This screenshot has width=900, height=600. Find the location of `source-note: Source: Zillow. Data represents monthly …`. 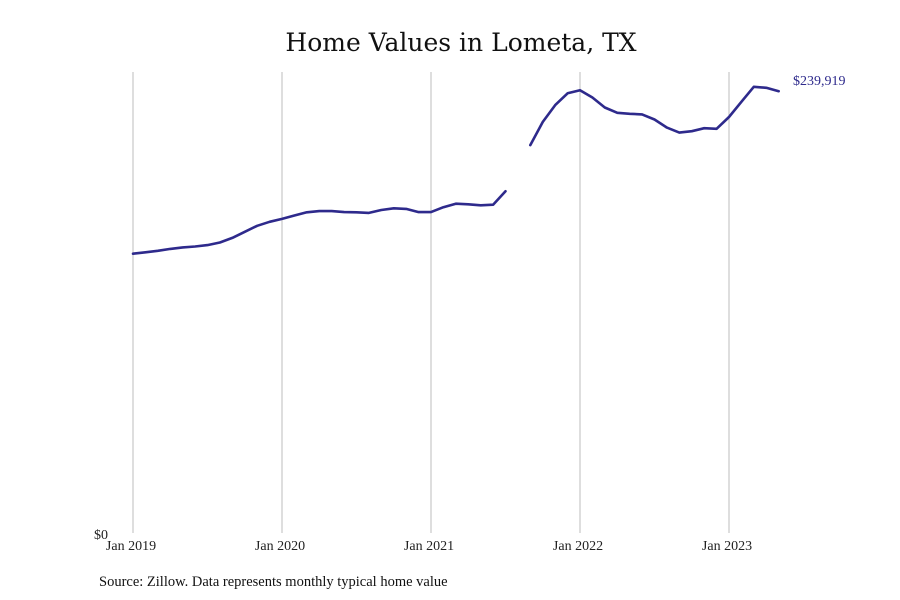

source-note: Source: Zillow. Data represents monthly … is located at coordinates (273, 582).